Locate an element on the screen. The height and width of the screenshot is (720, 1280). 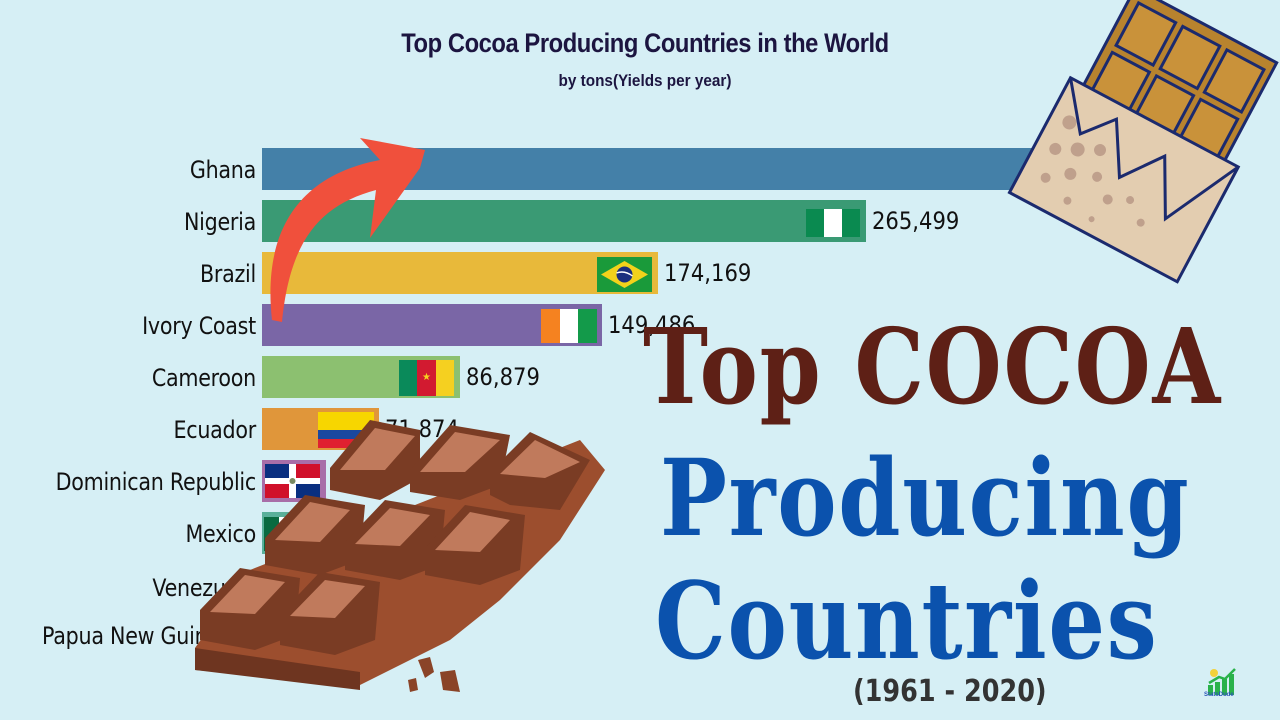
country-label: Papua New Guinea is located at coordinates (137, 636).